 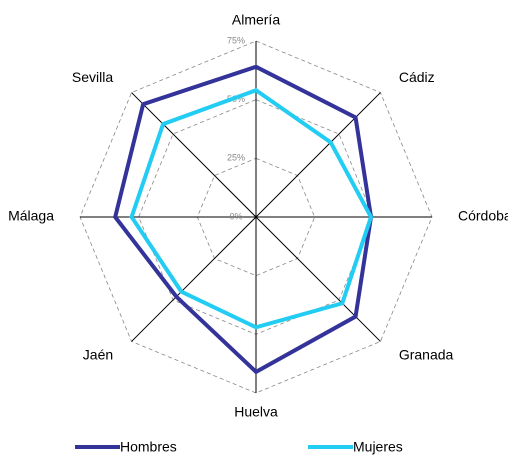 What do you see at coordinates (31, 216) in the screenshot?
I see `category-label: Málaga` at bounding box center [31, 216].